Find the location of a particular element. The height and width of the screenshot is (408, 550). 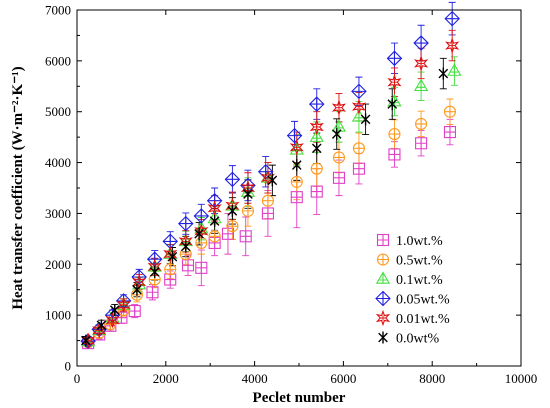

y-tick-label: 4000 is located at coordinates (58, 162).